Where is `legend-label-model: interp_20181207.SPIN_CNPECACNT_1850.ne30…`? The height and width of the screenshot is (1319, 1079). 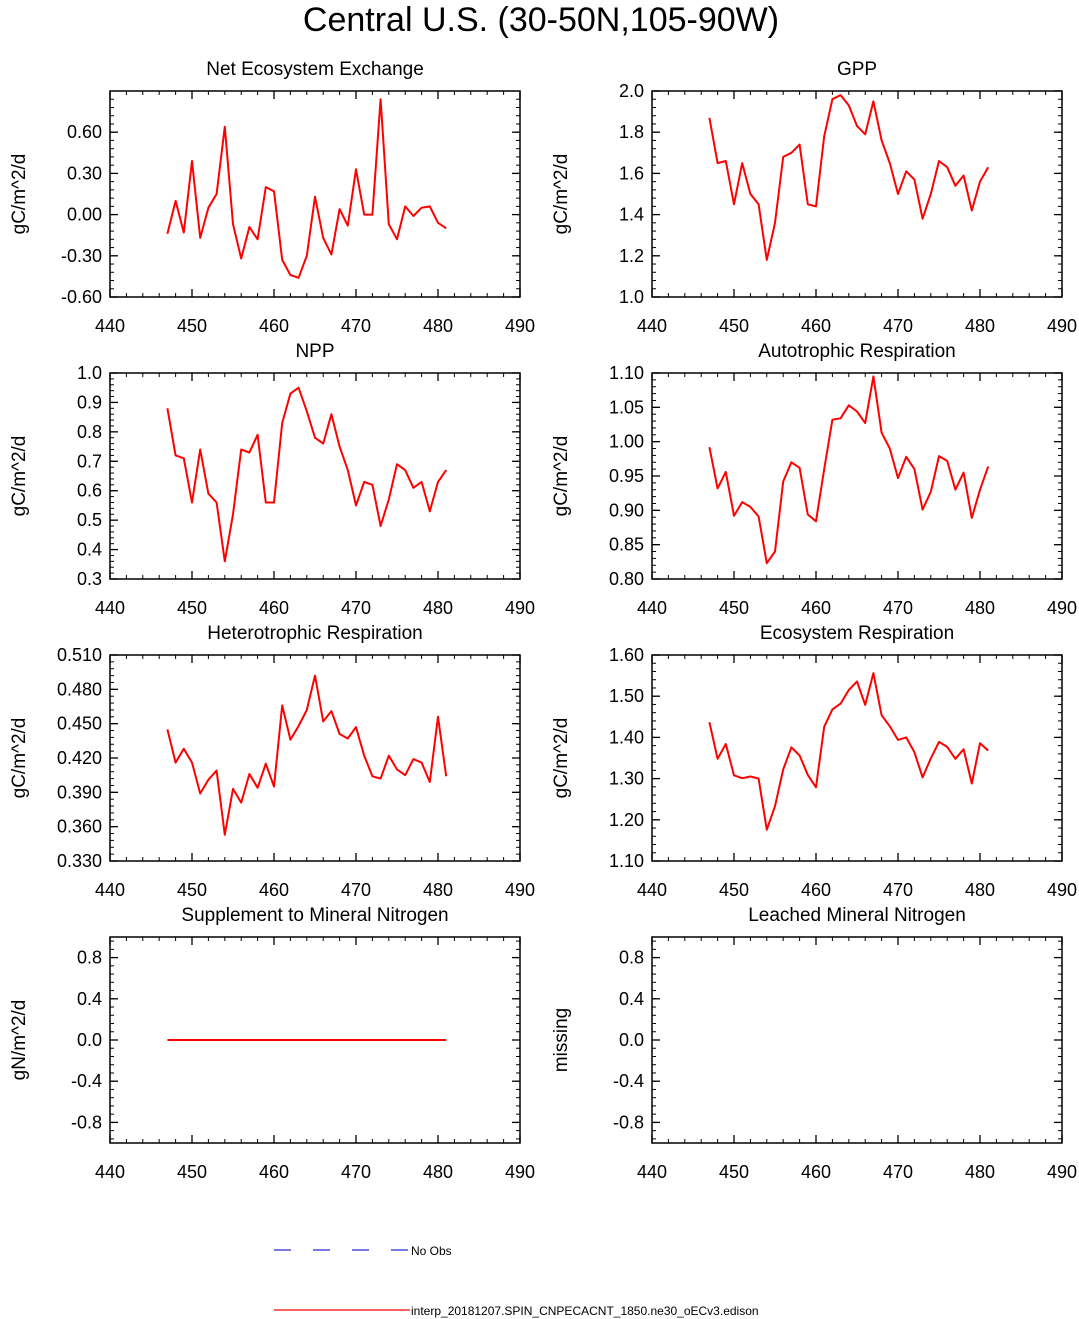 legend-label-model: interp_20181207.SPIN_CNPECACNT_1850.ne30… is located at coordinates (585, 1311).